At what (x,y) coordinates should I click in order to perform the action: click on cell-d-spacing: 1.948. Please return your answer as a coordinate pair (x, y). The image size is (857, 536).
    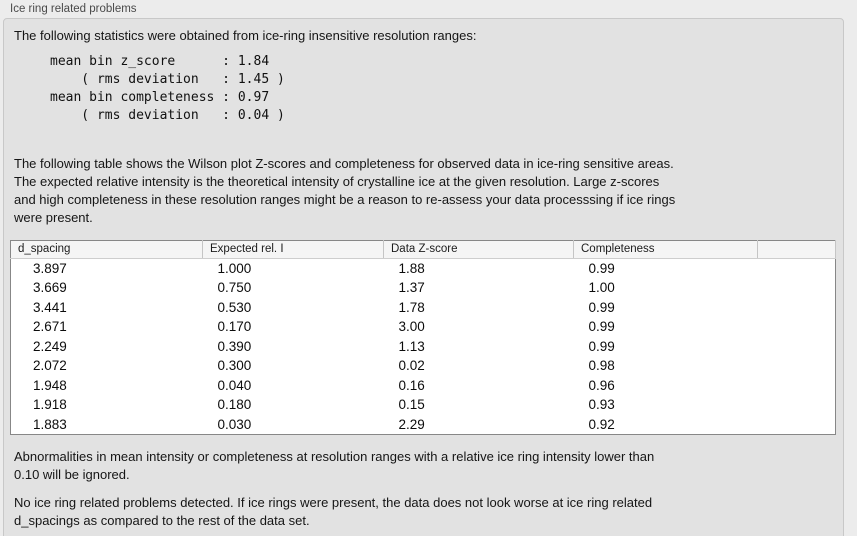
    Looking at the image, I should click on (50, 385).